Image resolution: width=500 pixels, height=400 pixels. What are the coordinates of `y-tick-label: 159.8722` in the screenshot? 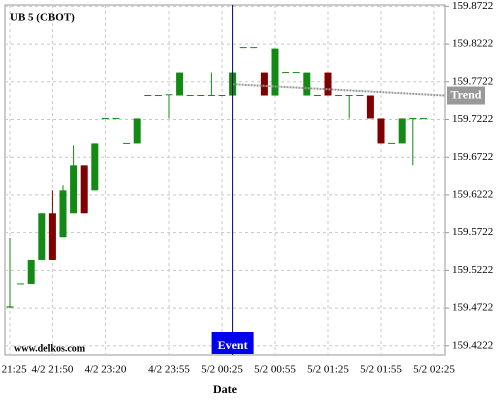 It's located at (472, 6).